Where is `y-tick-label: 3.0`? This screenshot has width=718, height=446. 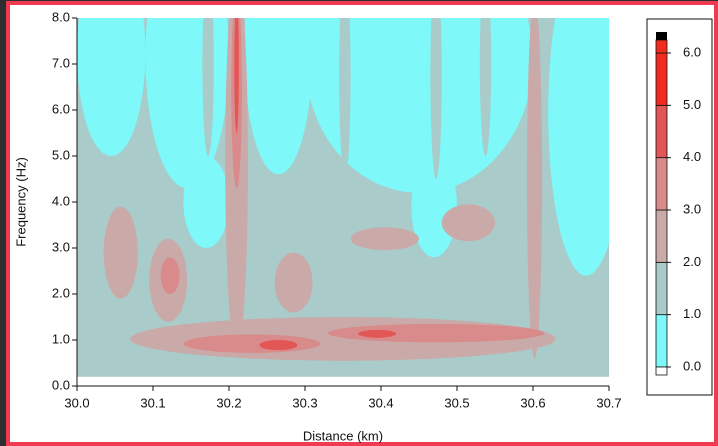 y-tick-label: 3.0 is located at coordinates (61, 246).